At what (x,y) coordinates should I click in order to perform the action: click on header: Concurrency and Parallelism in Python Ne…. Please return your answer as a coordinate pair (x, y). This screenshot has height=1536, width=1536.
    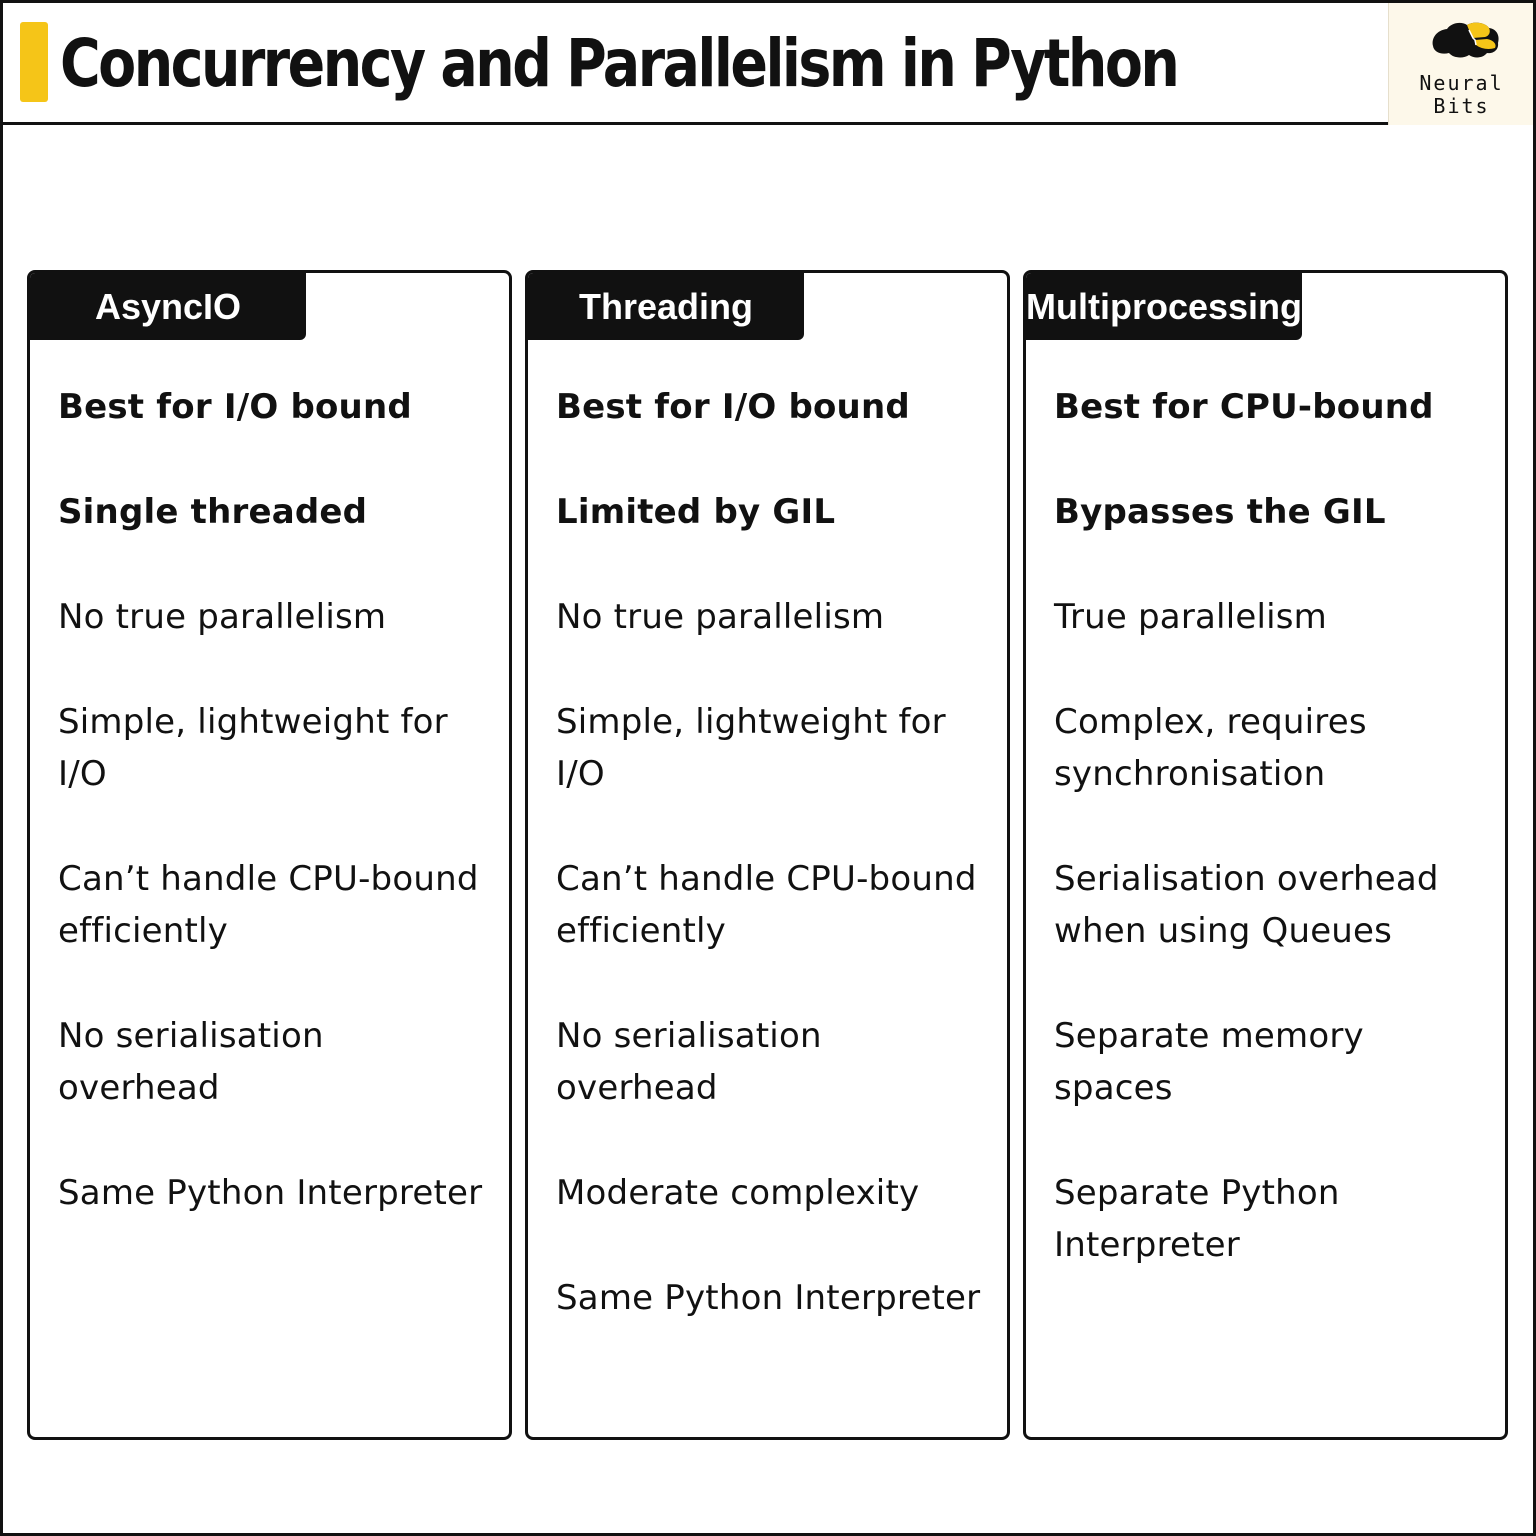
    Looking at the image, I should click on (768, 64).